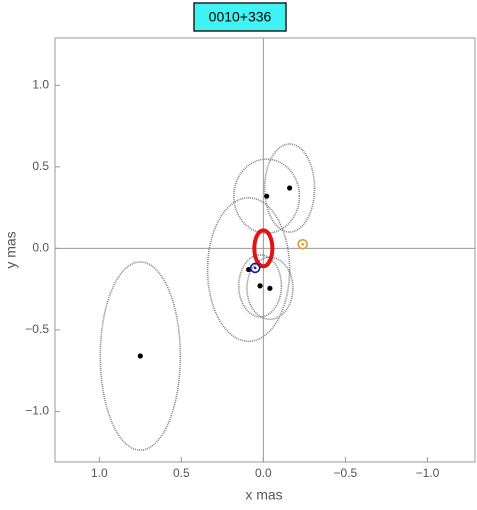 The image size is (477, 510). What do you see at coordinates (263, 495) in the screenshot?
I see `x-axis-label: x mas` at bounding box center [263, 495].